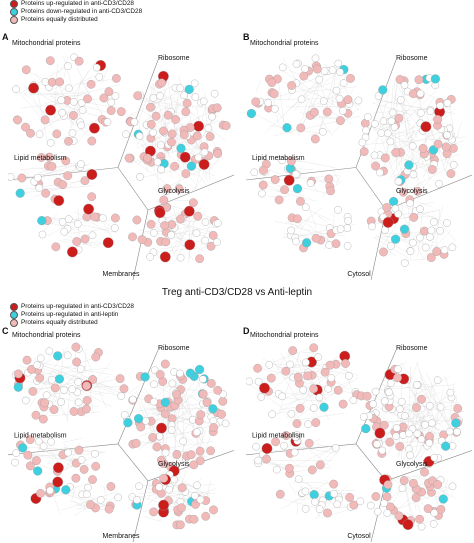  I want to click on region-label-ribo: Ribosome, so click(412, 348).